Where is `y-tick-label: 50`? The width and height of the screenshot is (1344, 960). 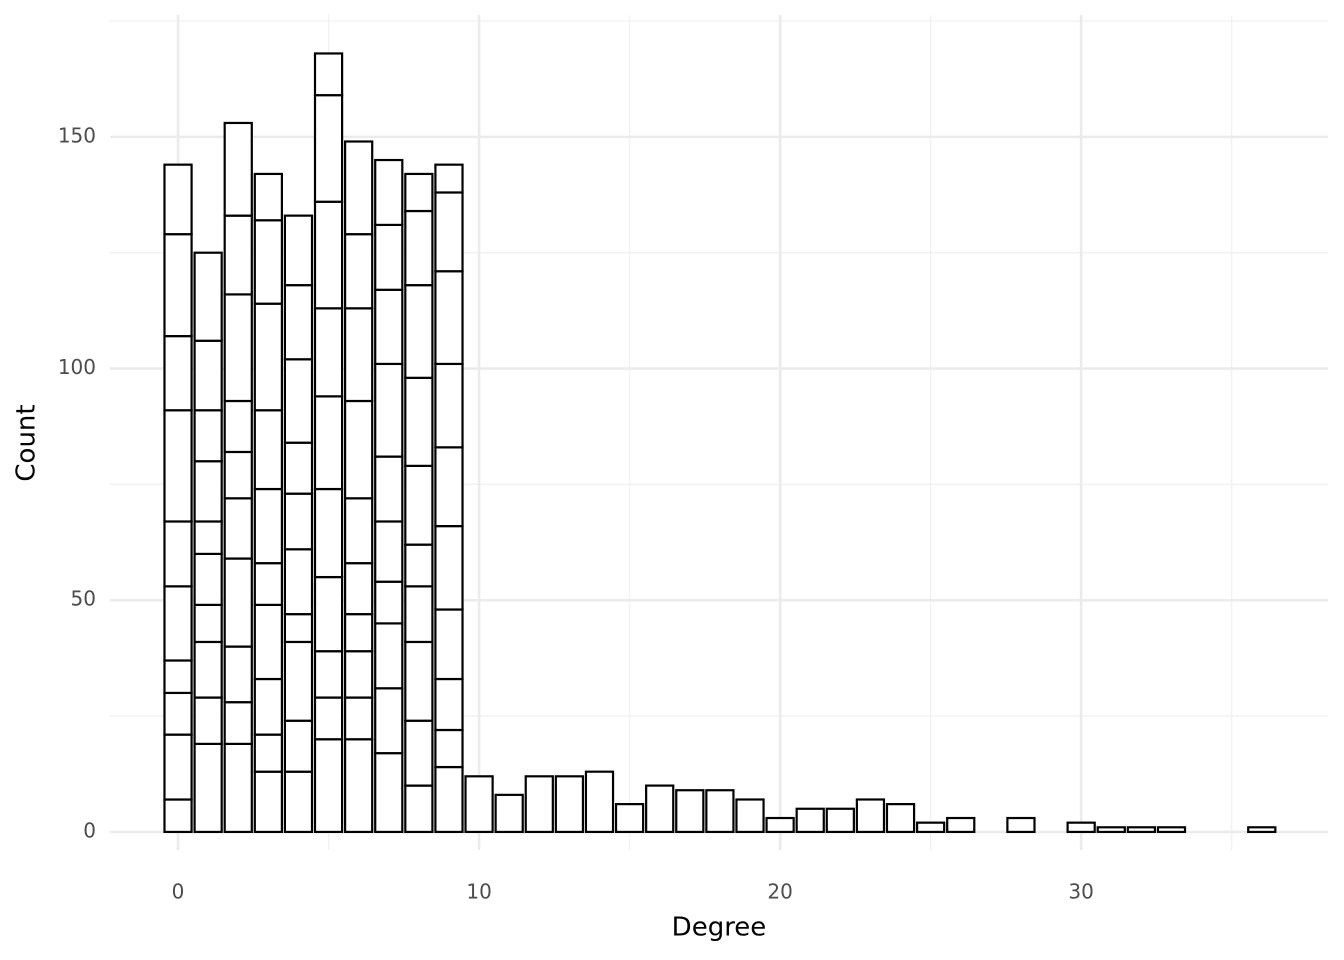
y-tick-label: 50 is located at coordinates (83, 599).